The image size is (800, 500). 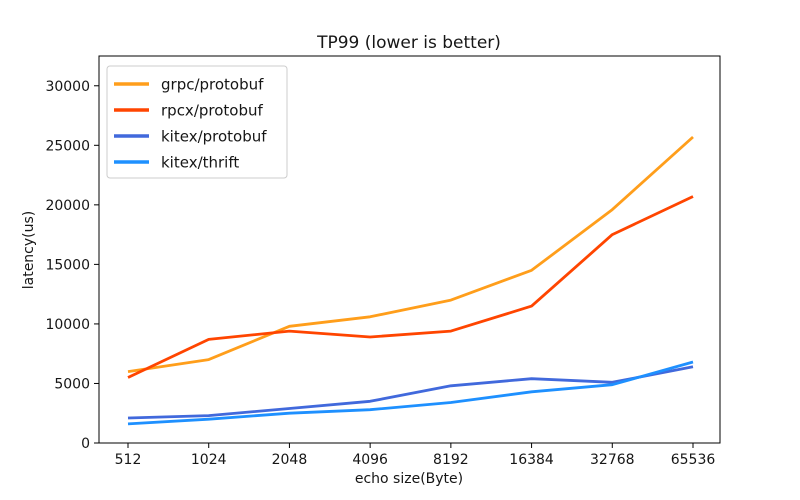 I want to click on legend-label-kitex-protobuf: kitex/protobuf, so click(x=214, y=137).